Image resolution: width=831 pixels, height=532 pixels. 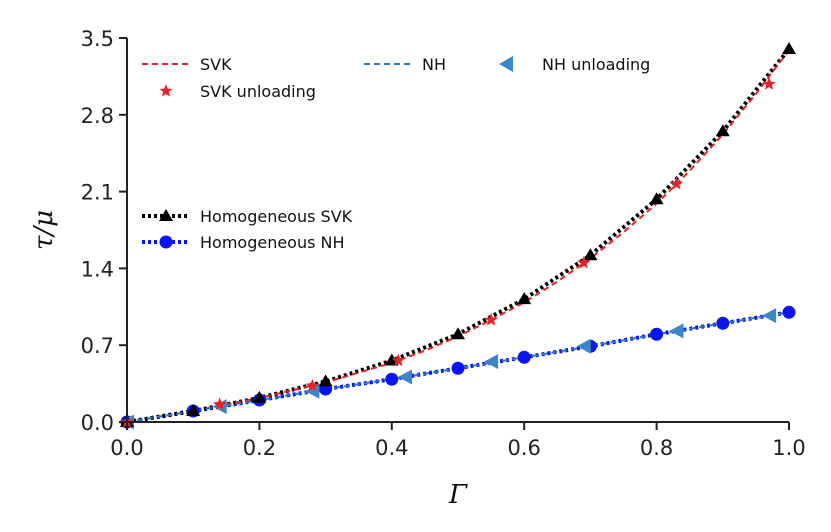 What do you see at coordinates (126, 448) in the screenshot?
I see `x-tick-label: 0.0` at bounding box center [126, 448].